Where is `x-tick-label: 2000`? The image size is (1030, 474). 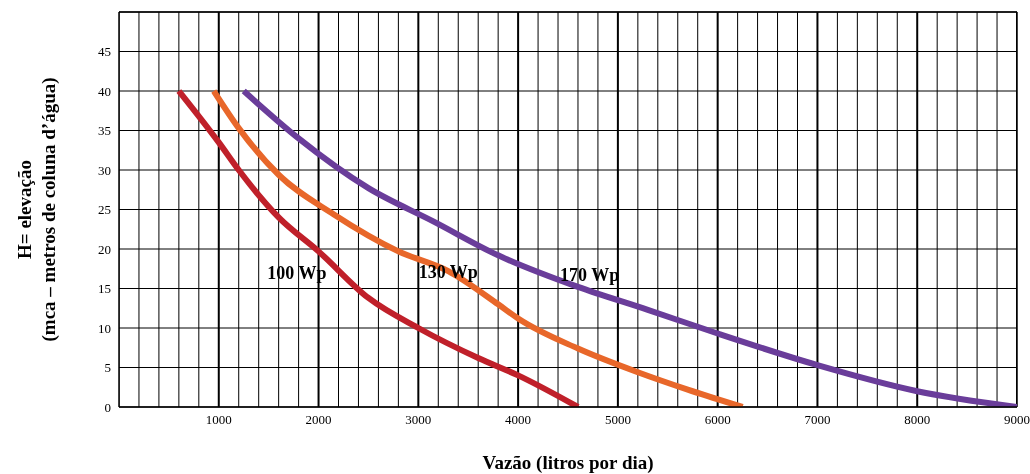
x-tick-label: 2000 is located at coordinates (318, 420).